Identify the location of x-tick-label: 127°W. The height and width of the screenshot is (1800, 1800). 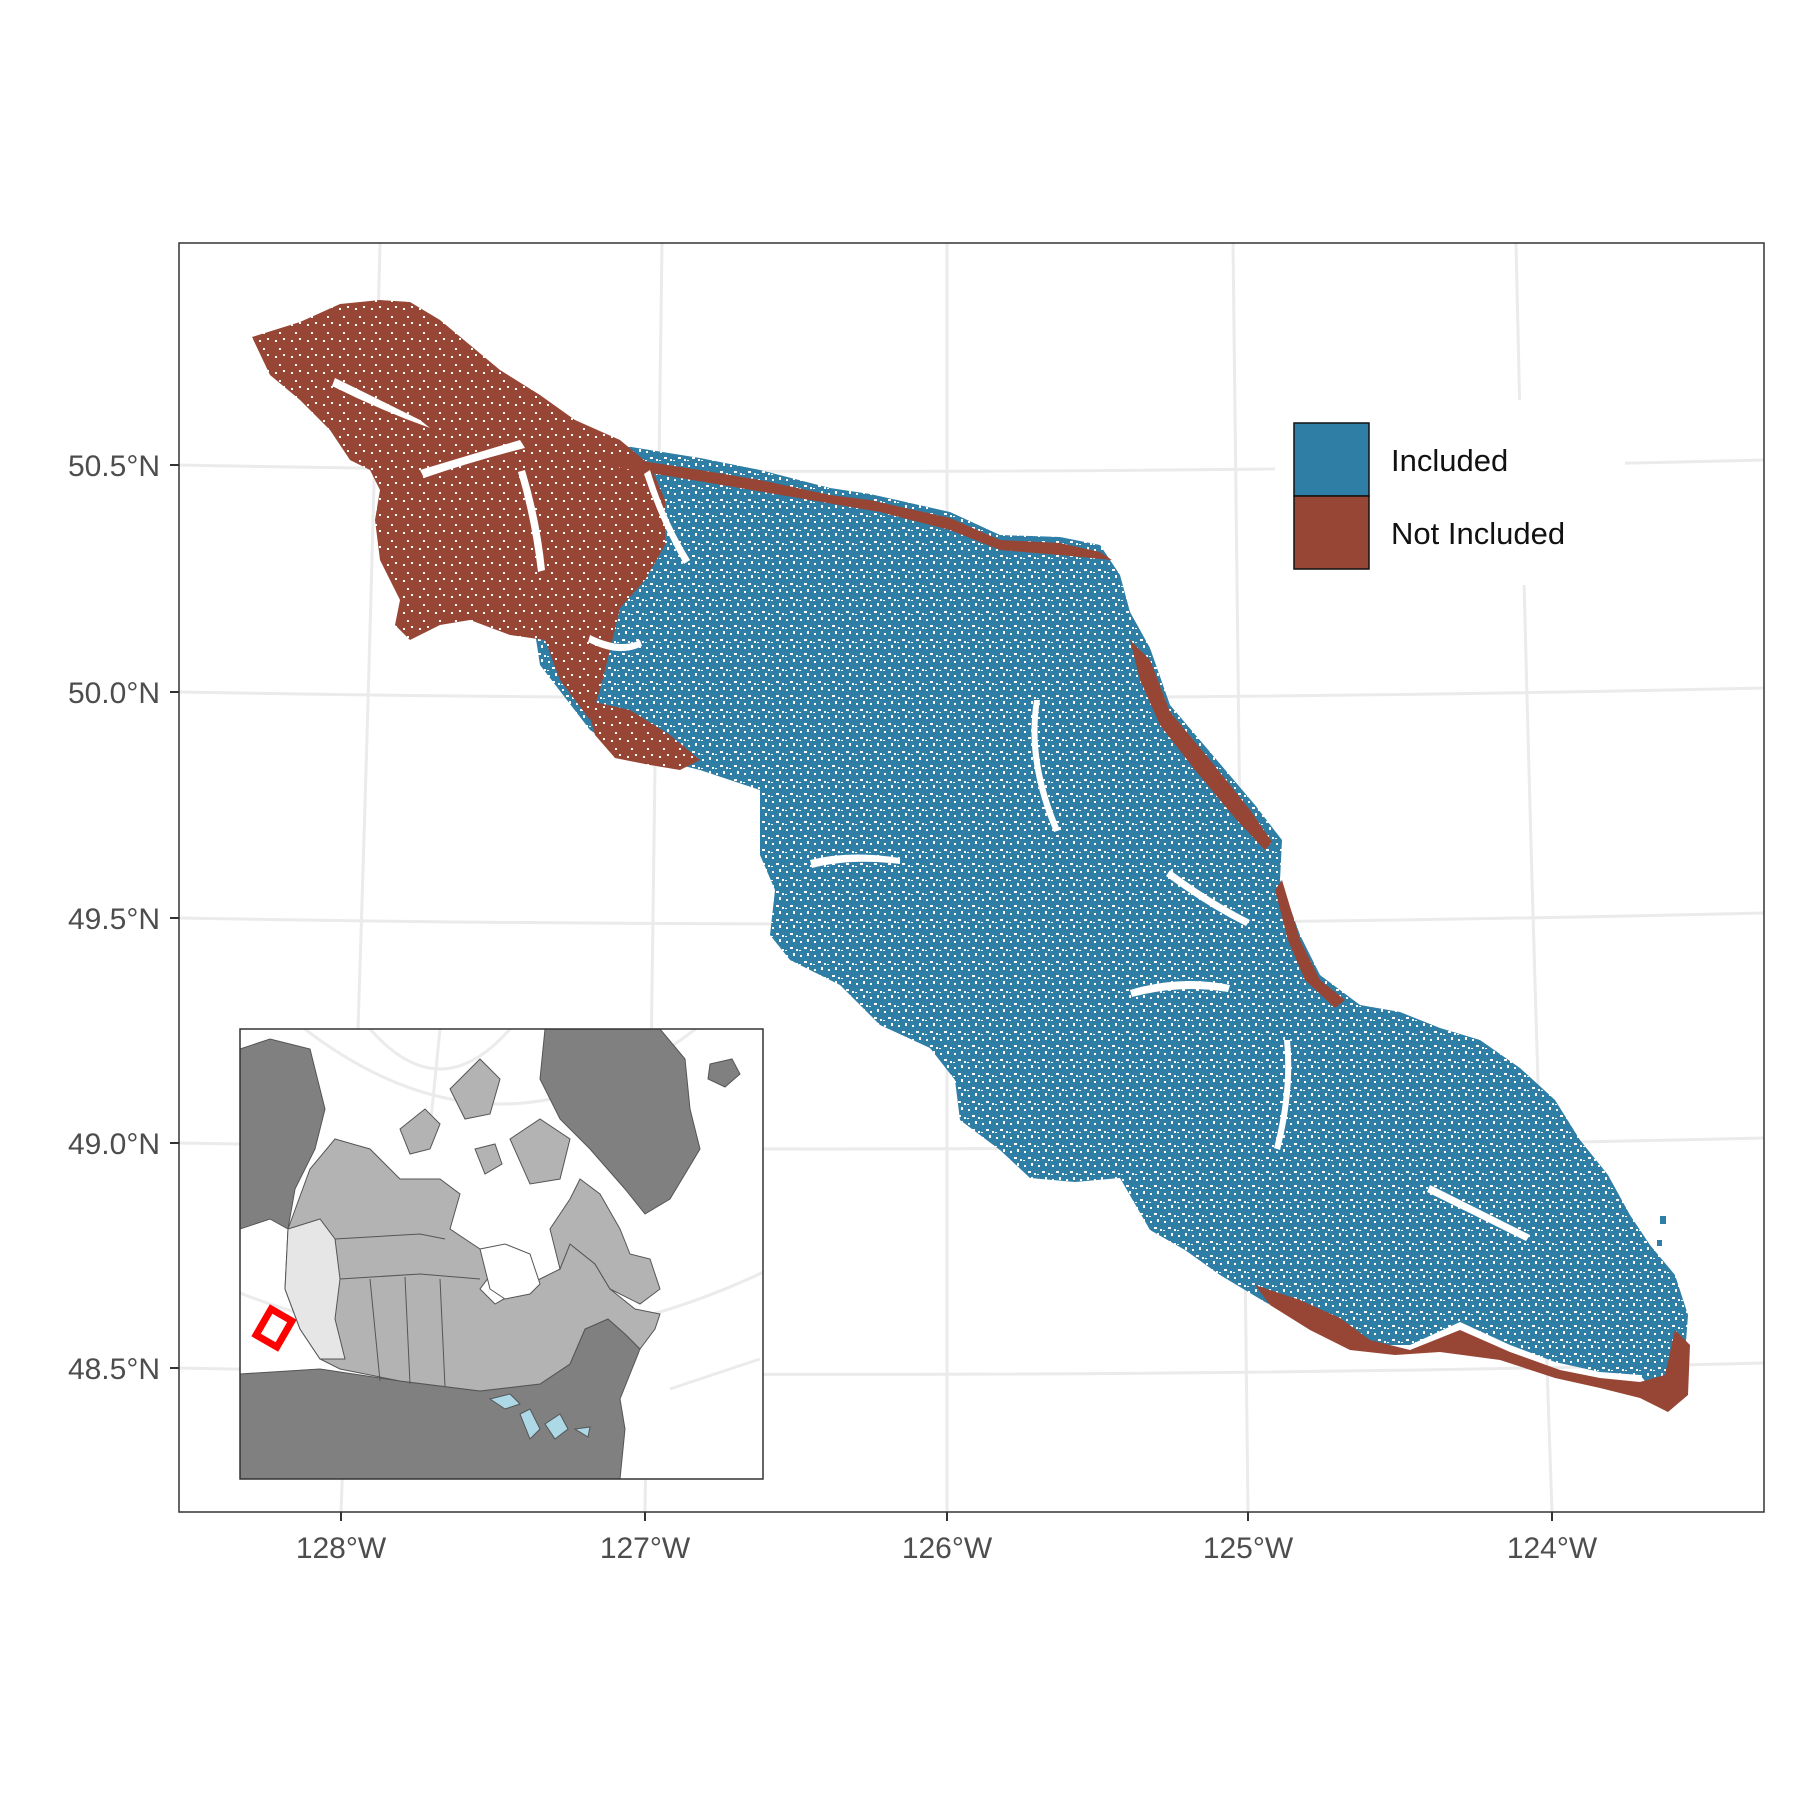
(645, 1548).